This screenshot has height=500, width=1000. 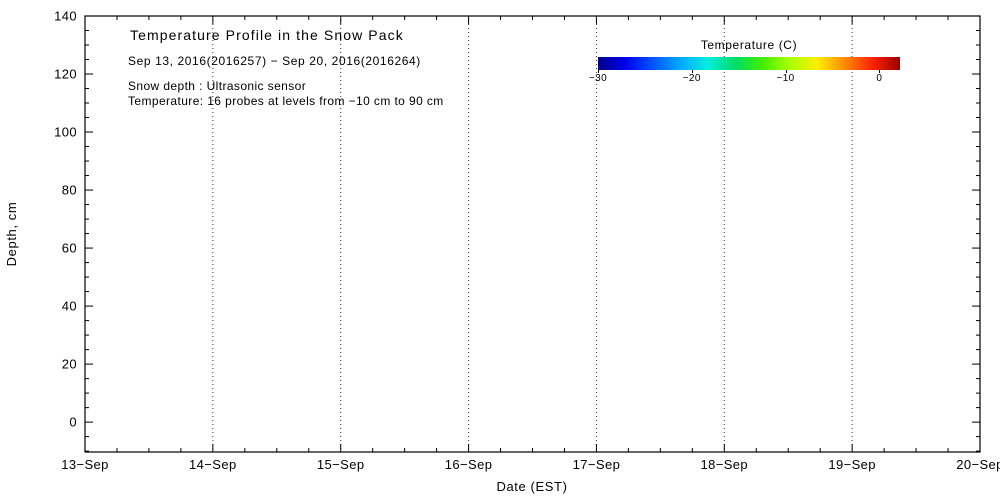 What do you see at coordinates (73, 422) in the screenshot?
I see `y-tick-label: 0` at bounding box center [73, 422].